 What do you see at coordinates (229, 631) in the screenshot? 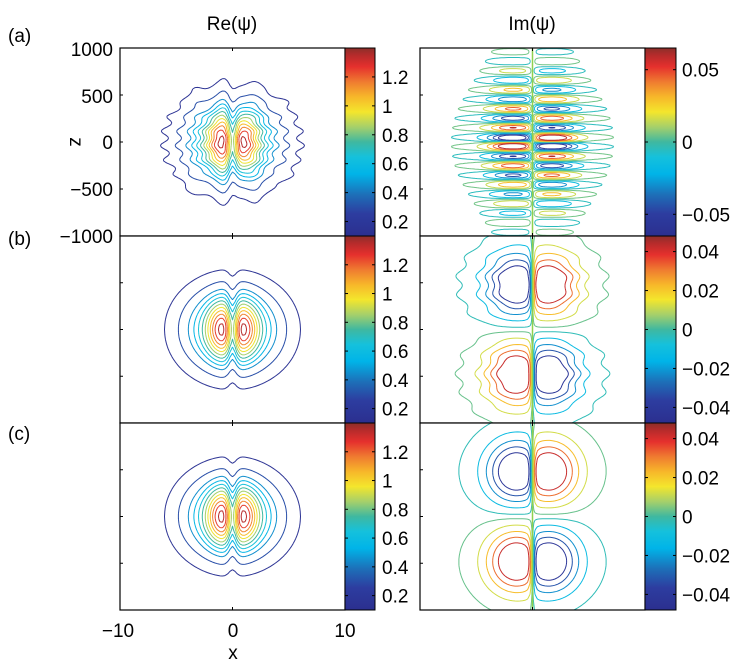
I see `x-tick-labels: −10 0 10` at bounding box center [229, 631].